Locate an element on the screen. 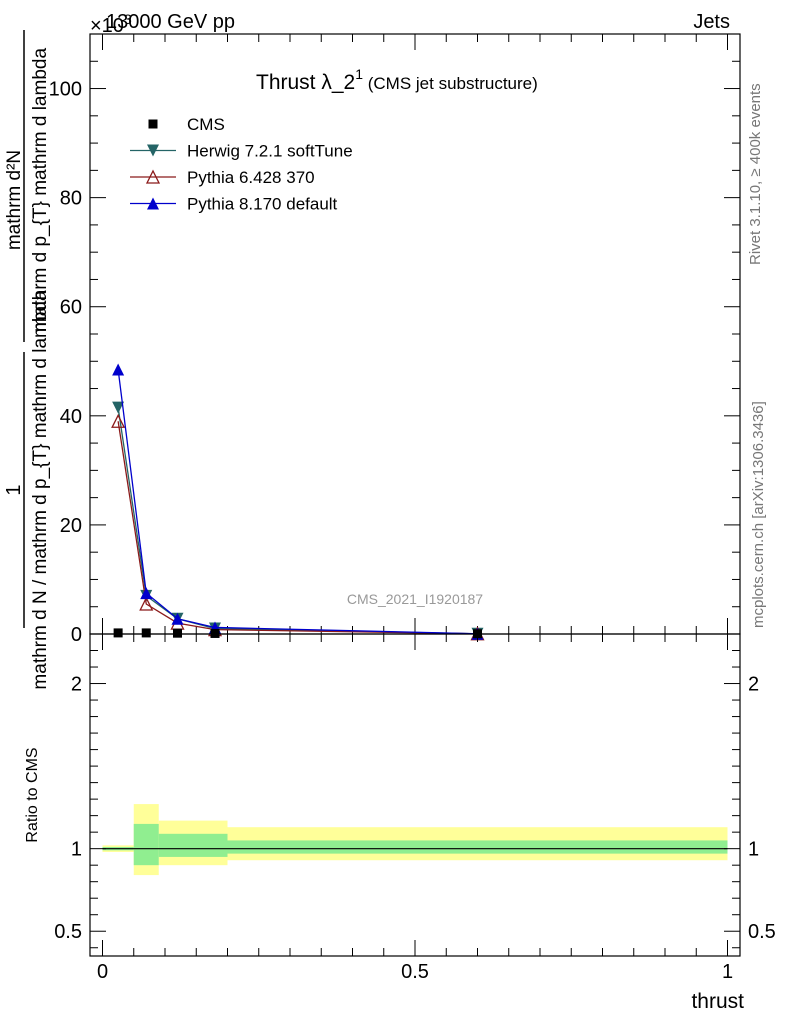 The width and height of the screenshot is (786, 1024). ylabel-dpt: mathrm d p_{T} mathrm d lambda is located at coordinates (40, 190).